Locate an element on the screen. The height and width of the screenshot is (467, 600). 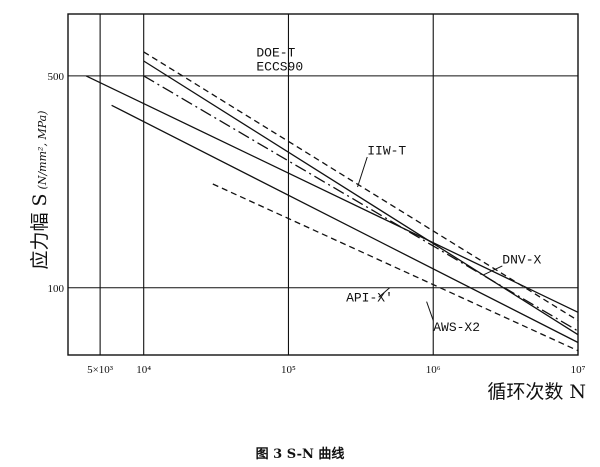
annotation-eccs90: ECCS90 is located at coordinates (279, 67).